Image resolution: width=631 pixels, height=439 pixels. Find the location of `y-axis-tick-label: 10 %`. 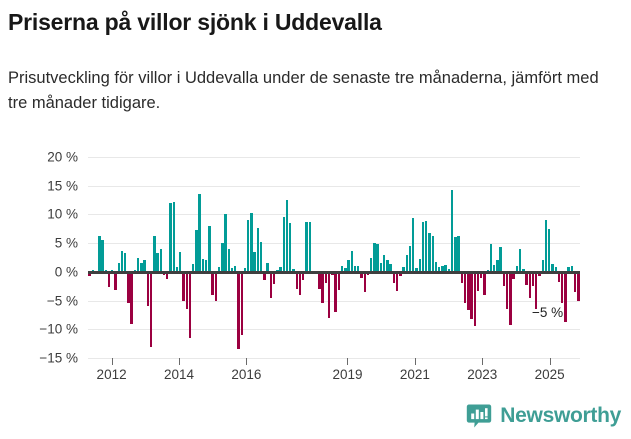

y-axis-tick-label: 10 % is located at coordinates (62, 214).